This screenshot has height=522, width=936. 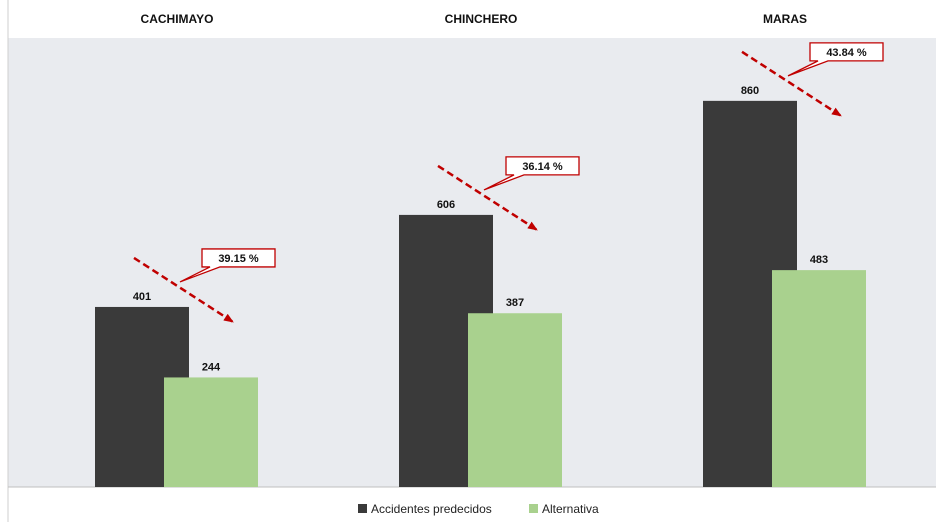 What do you see at coordinates (542, 167) in the screenshot?
I see `reduction-percent-chinchero: 36.14 %` at bounding box center [542, 167].